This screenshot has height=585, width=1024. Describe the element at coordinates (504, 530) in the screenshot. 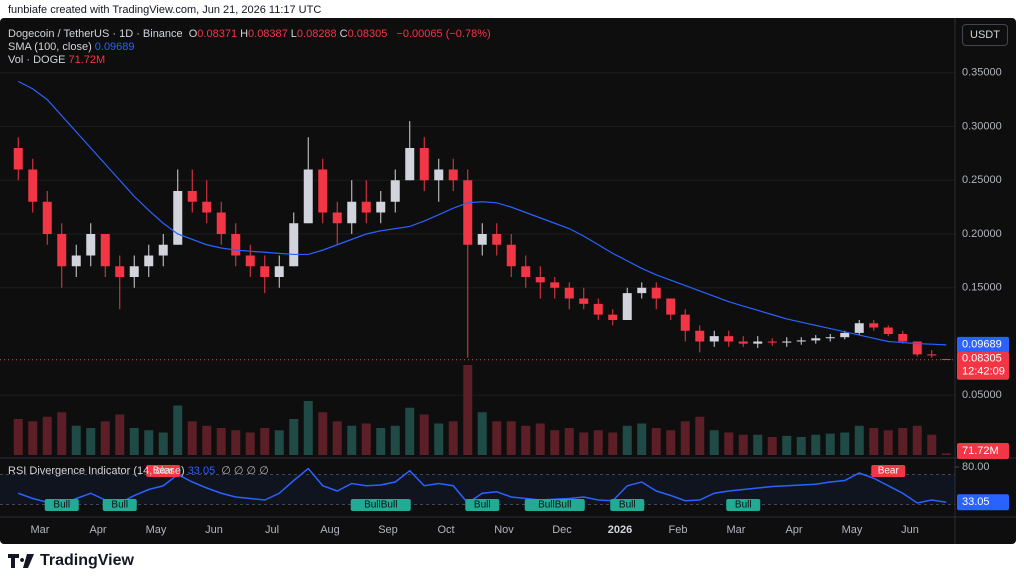

I see `x-tick-label: Nov` at that location.